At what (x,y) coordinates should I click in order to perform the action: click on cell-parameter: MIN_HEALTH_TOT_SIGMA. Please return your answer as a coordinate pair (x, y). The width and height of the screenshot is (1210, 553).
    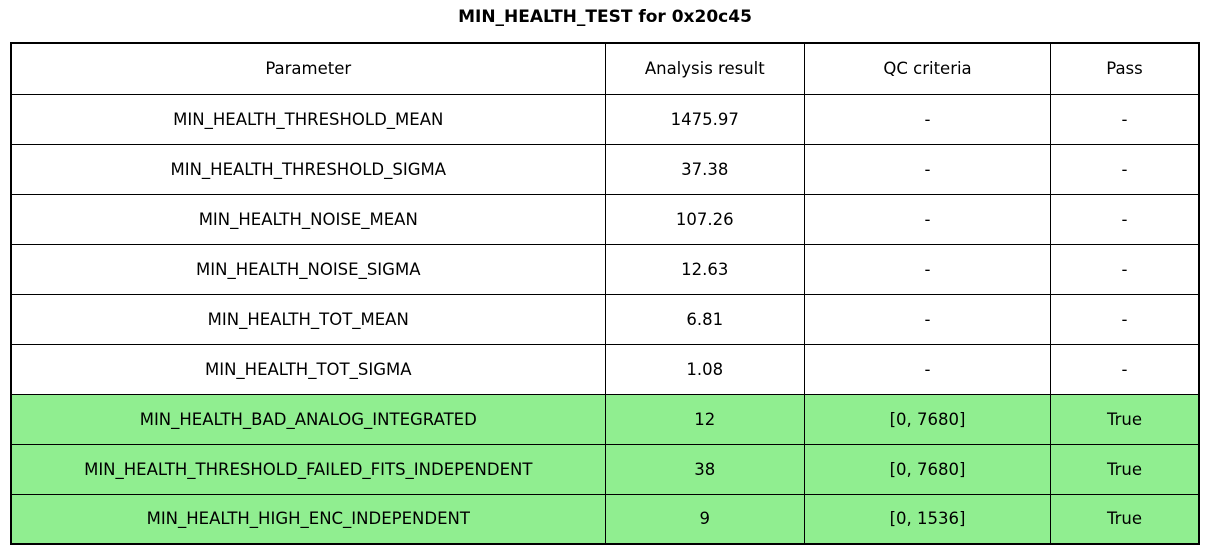
    Looking at the image, I should click on (308, 369).